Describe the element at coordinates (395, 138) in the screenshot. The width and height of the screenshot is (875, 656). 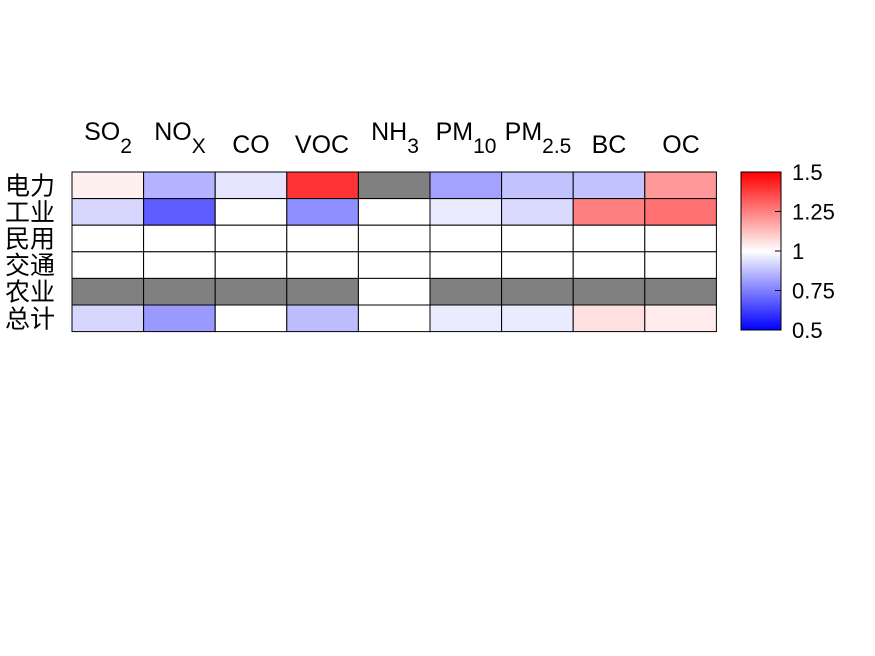
I see `column-label: NH3` at that location.